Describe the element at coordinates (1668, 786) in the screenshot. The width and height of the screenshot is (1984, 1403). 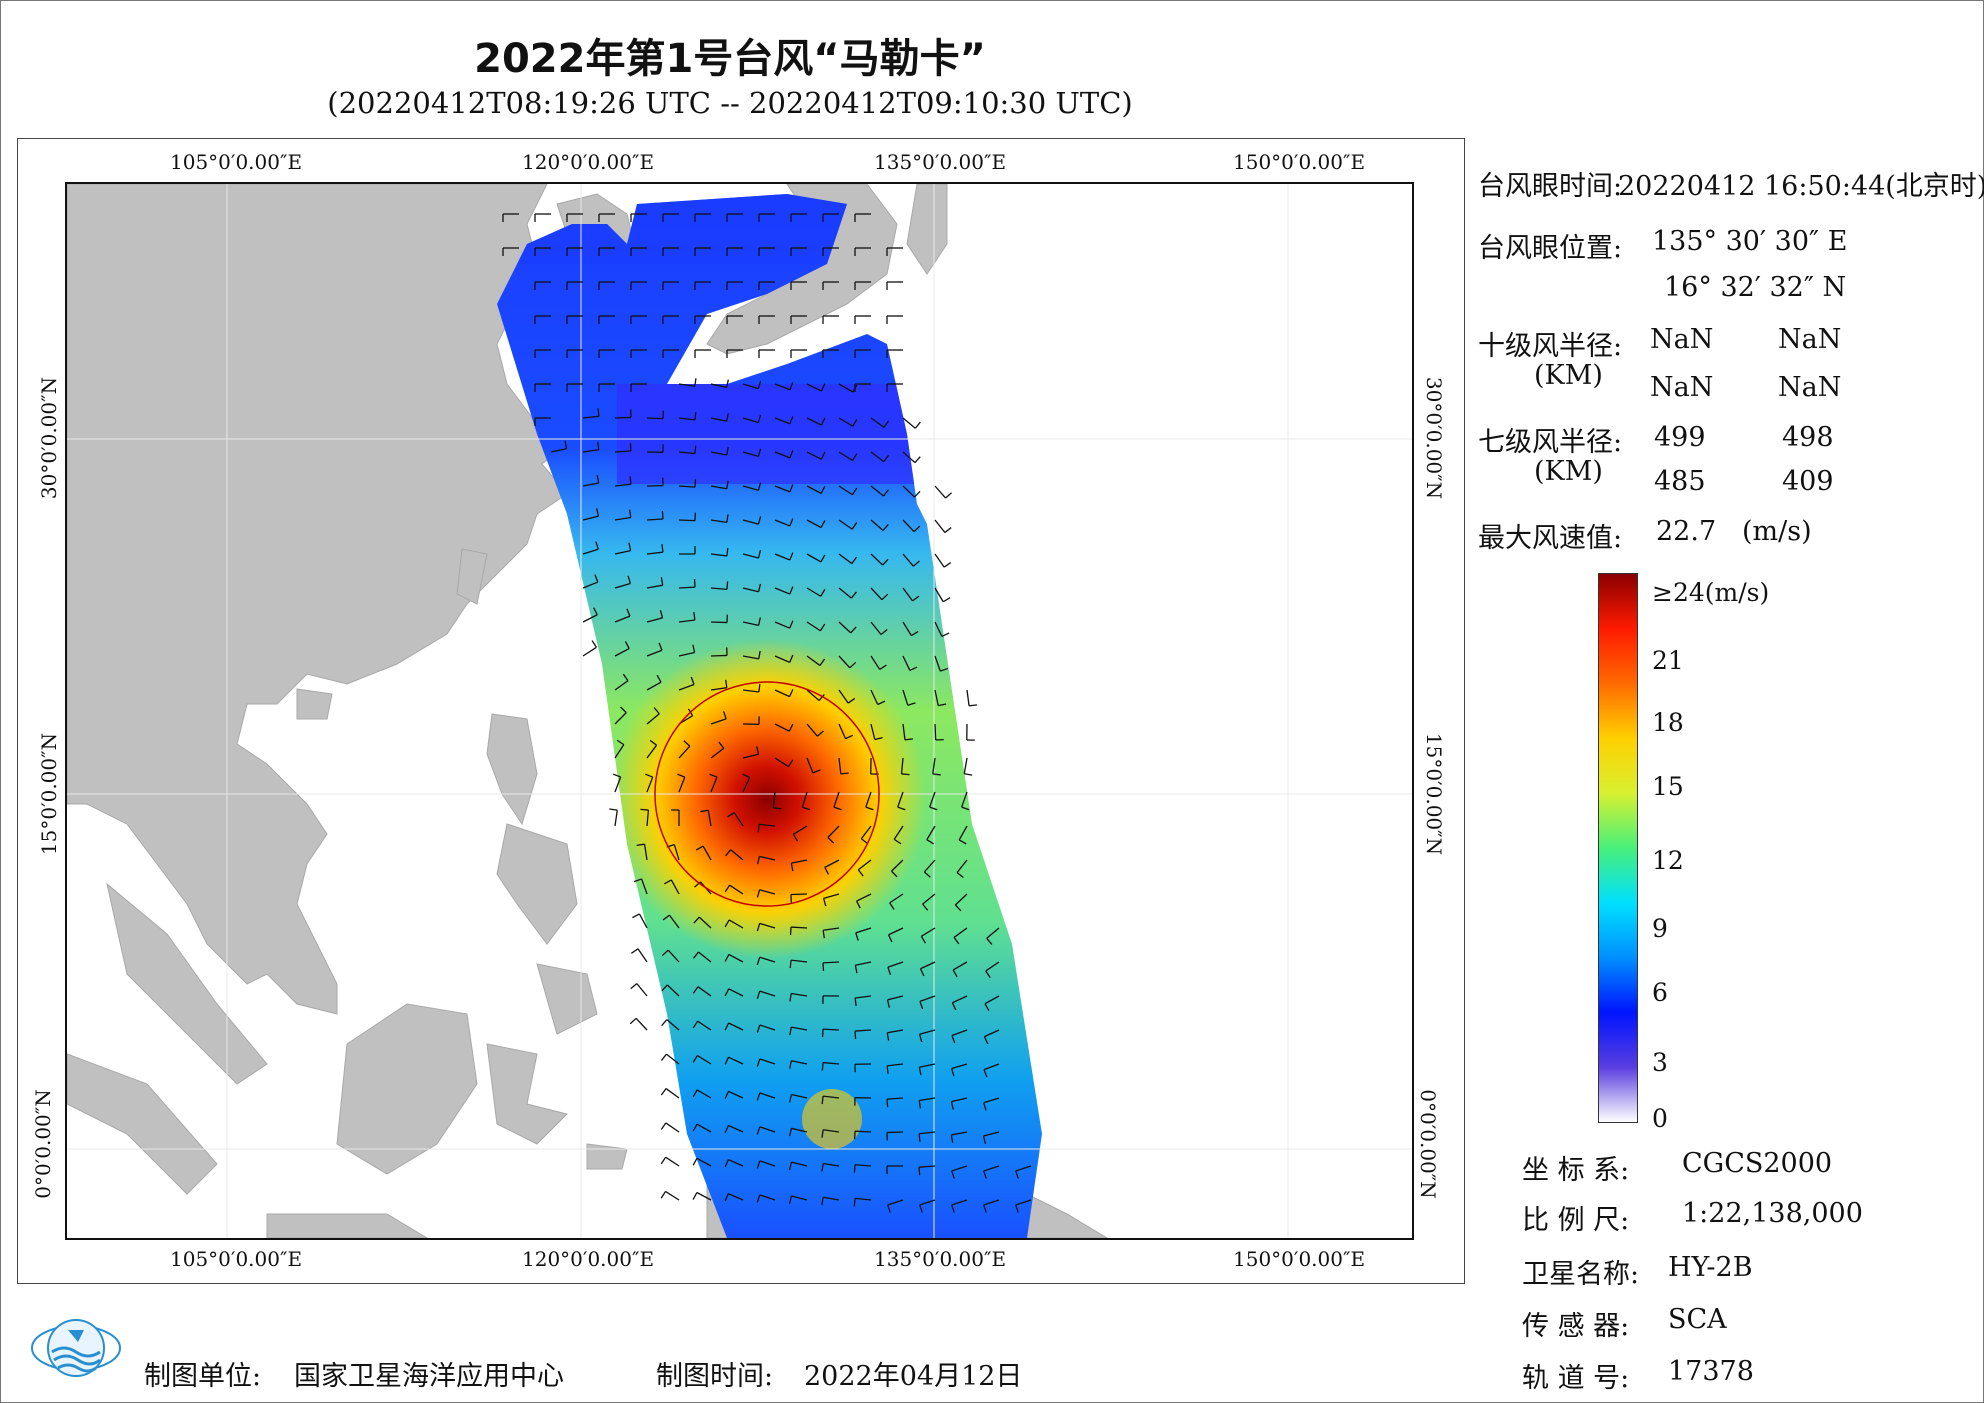
I see `colorbar-tick-15: 15` at that location.